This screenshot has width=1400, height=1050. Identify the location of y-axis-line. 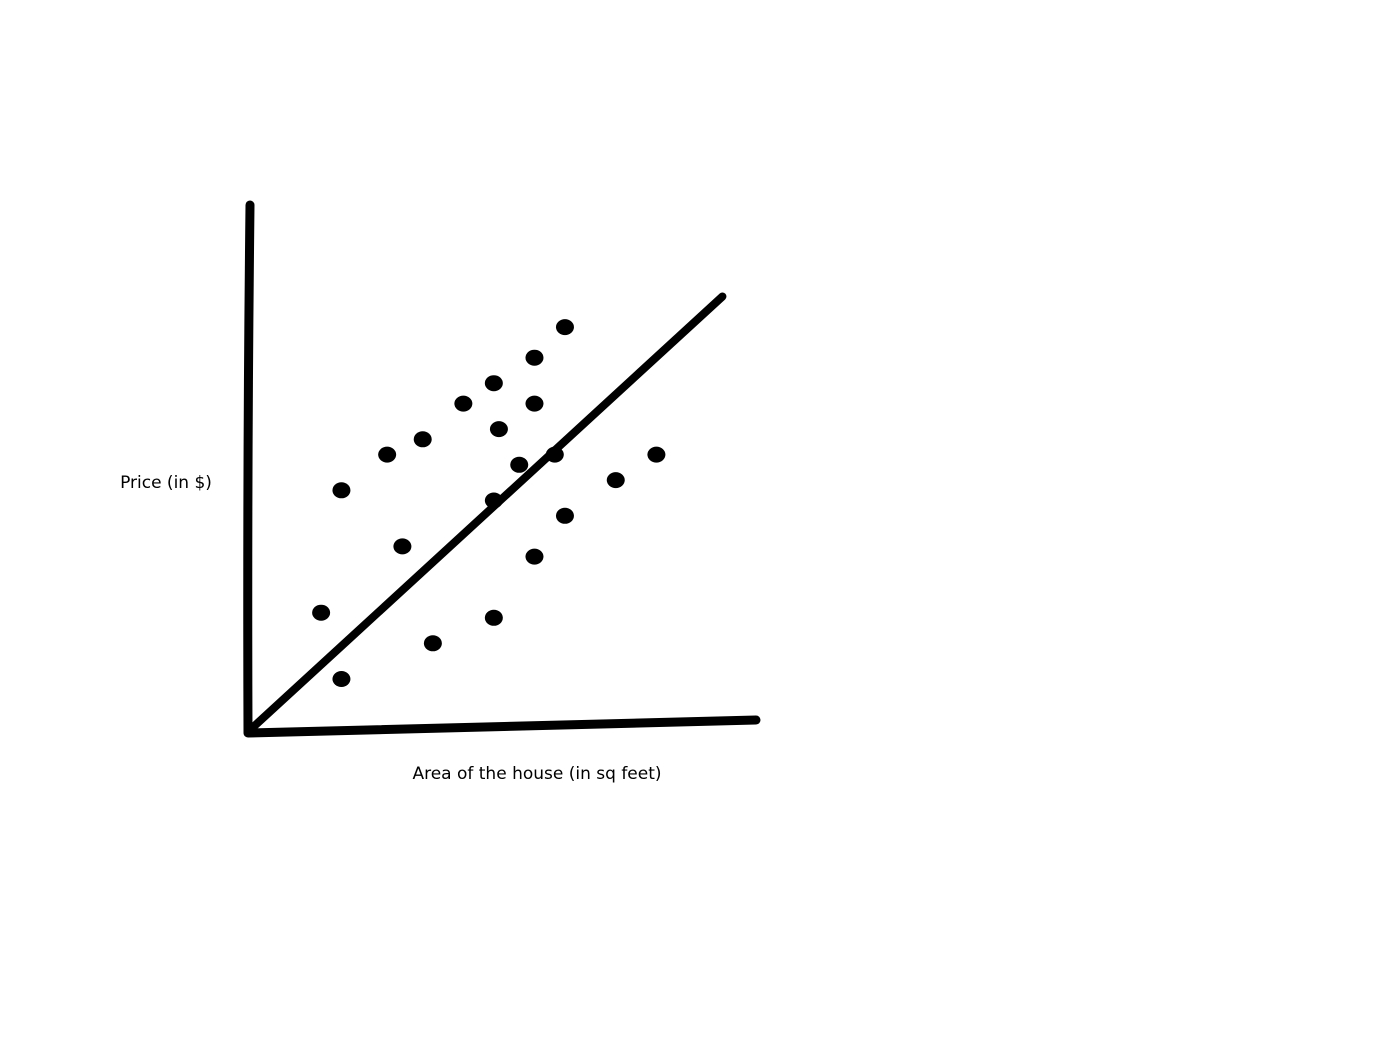
(249, 468).